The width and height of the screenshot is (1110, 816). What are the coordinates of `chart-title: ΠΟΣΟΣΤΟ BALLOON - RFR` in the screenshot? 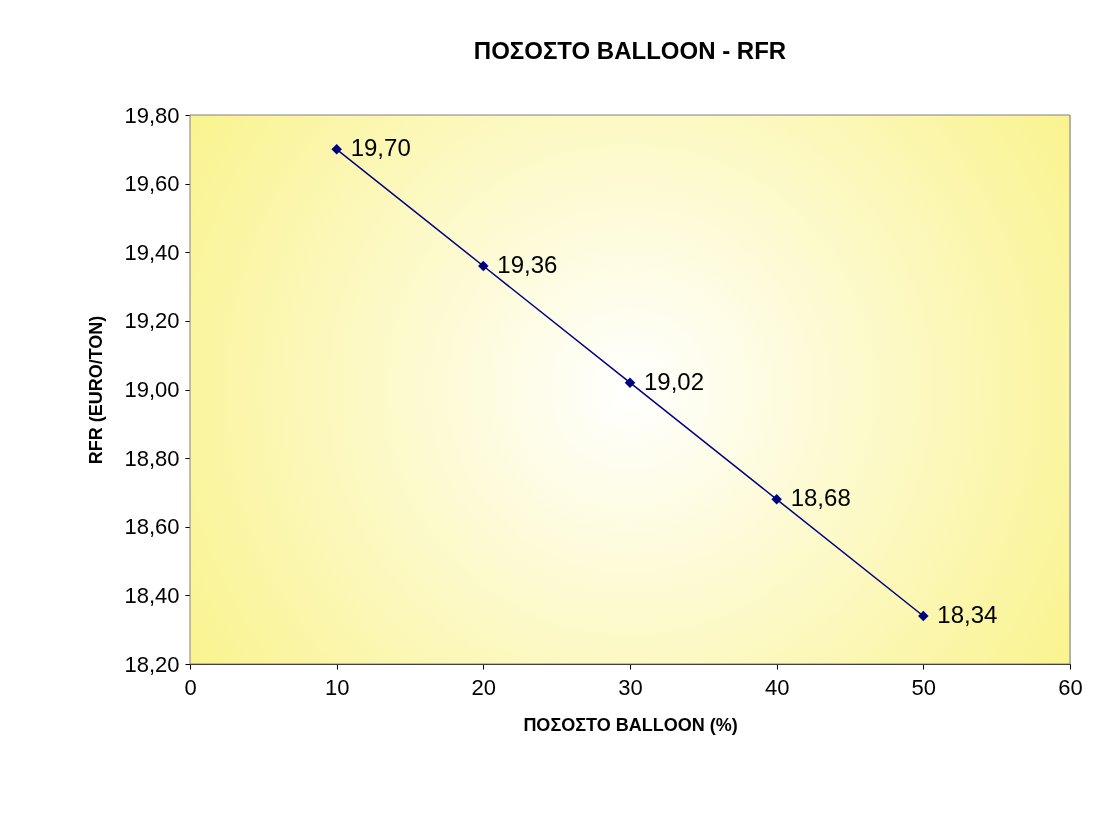 It's located at (630, 50).